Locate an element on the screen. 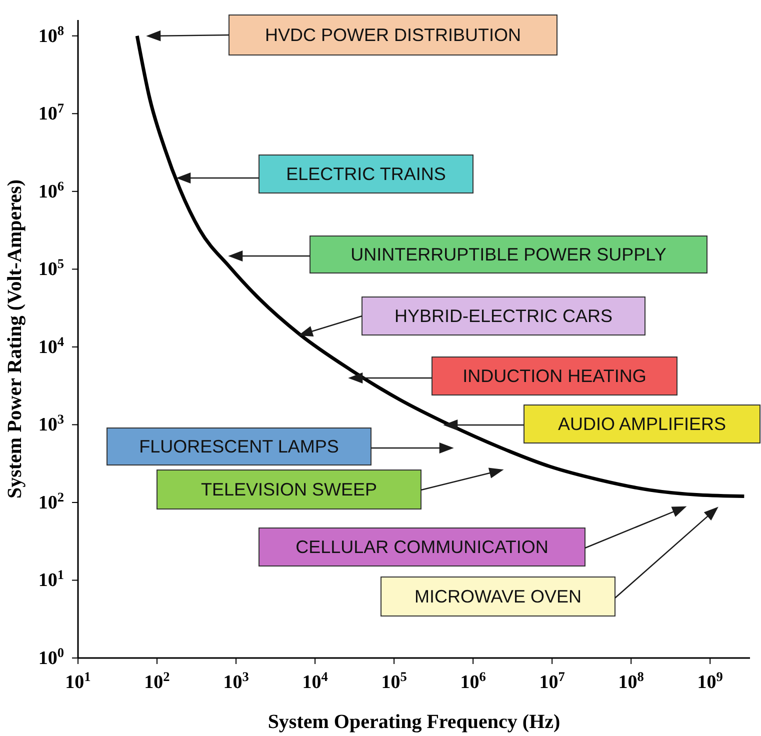 This screenshot has width=761, height=736. annotation: UNINTERRUPTIBLE POWER SUPPLY is located at coordinates (508, 254).